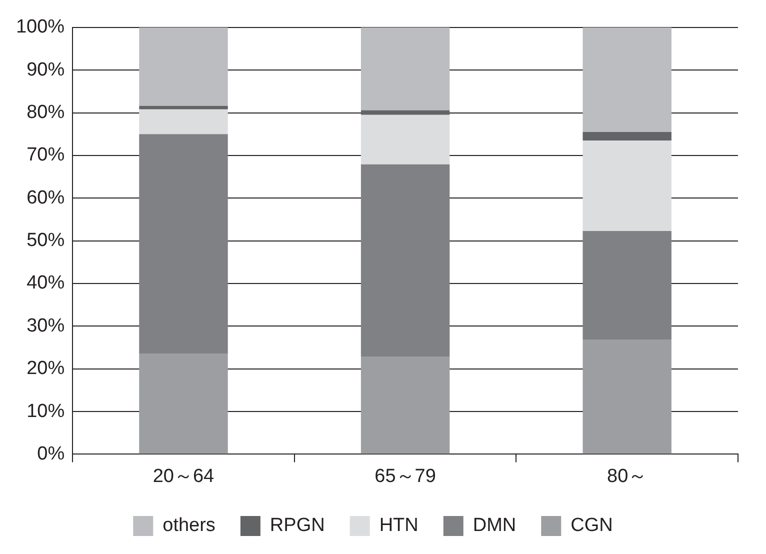 The width and height of the screenshot is (766, 554). I want to click on y-tick-label: 80%, so click(45, 112).